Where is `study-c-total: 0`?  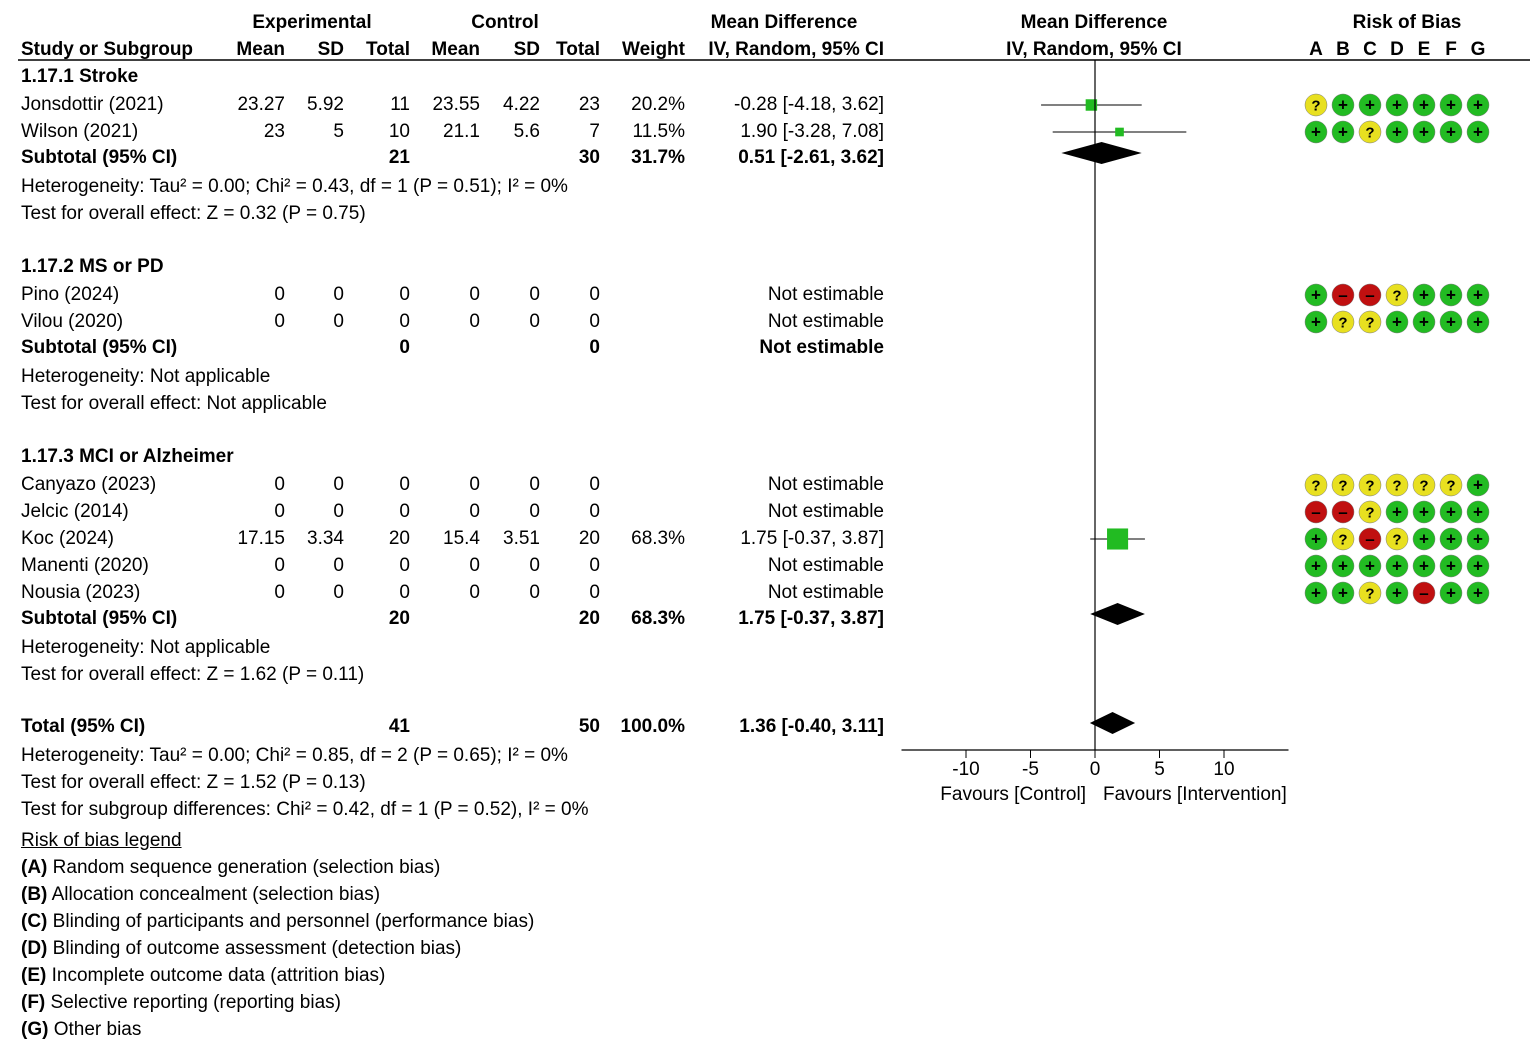 study-c-total: 0 is located at coordinates (594, 484).